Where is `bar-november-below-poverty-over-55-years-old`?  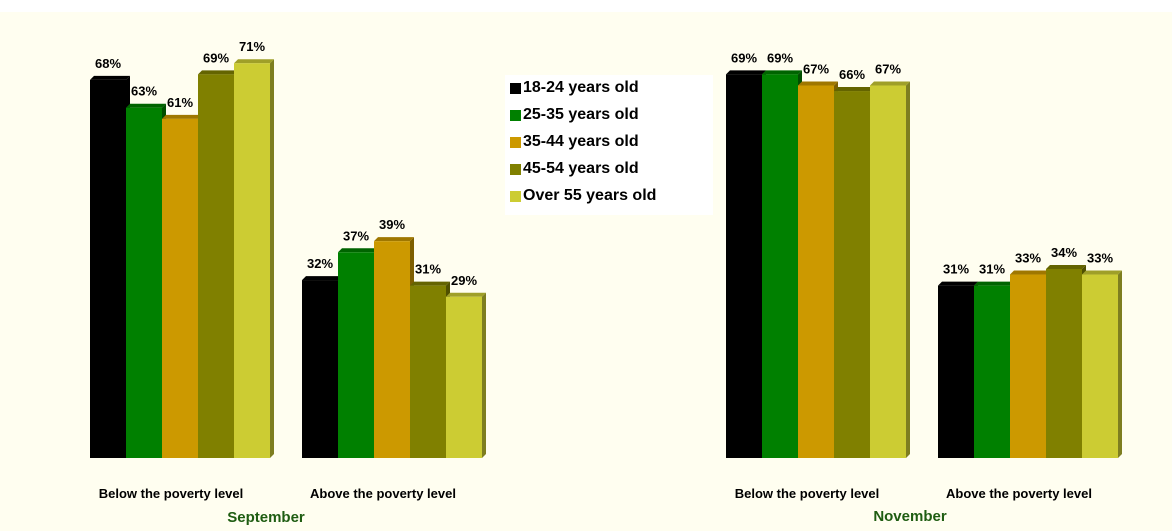 bar-november-below-poverty-over-55-years-old is located at coordinates (888, 271).